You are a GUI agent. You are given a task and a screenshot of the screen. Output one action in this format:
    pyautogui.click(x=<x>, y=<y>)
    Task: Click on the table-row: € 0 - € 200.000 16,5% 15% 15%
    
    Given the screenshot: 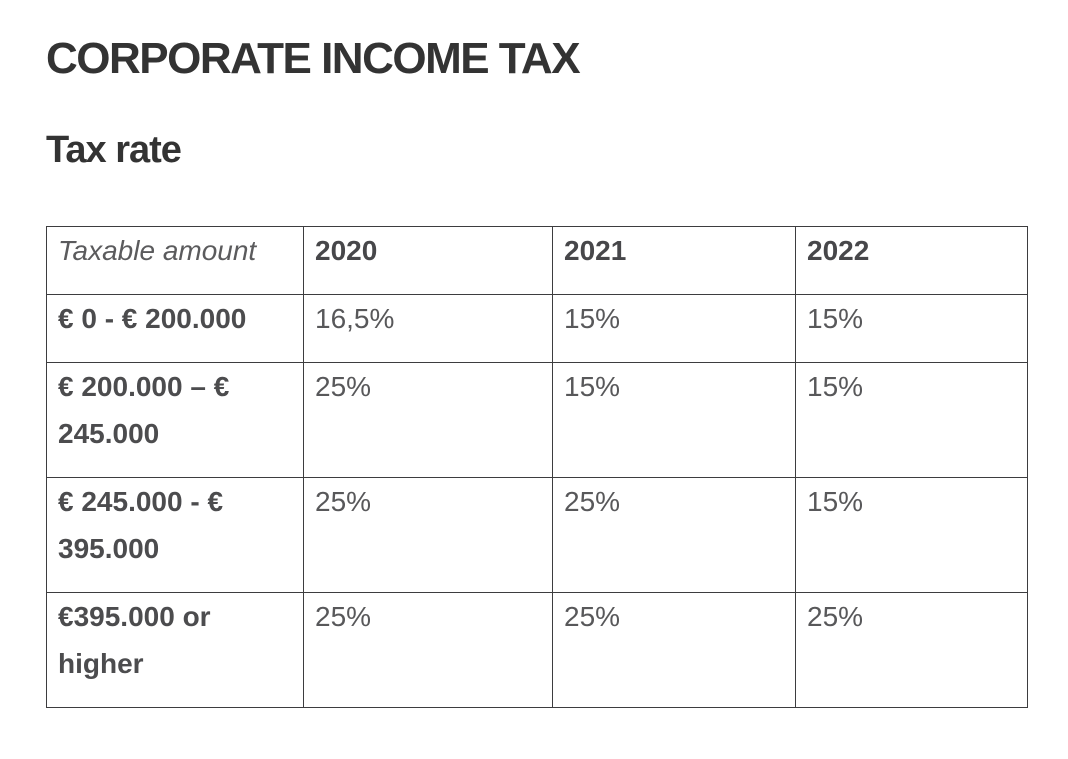 What is the action you would take?
    pyautogui.click(x=537, y=329)
    